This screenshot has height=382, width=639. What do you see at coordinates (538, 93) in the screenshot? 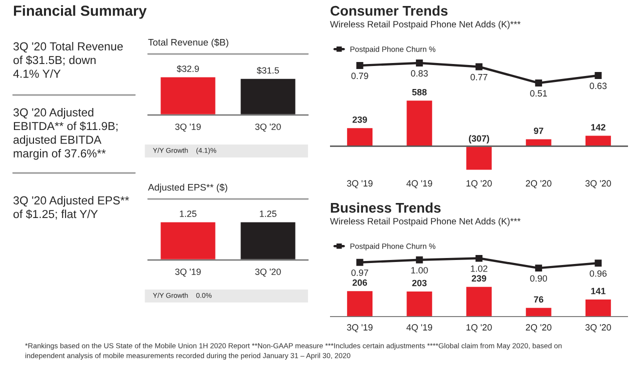
I see `data-label: 0.51` at bounding box center [538, 93].